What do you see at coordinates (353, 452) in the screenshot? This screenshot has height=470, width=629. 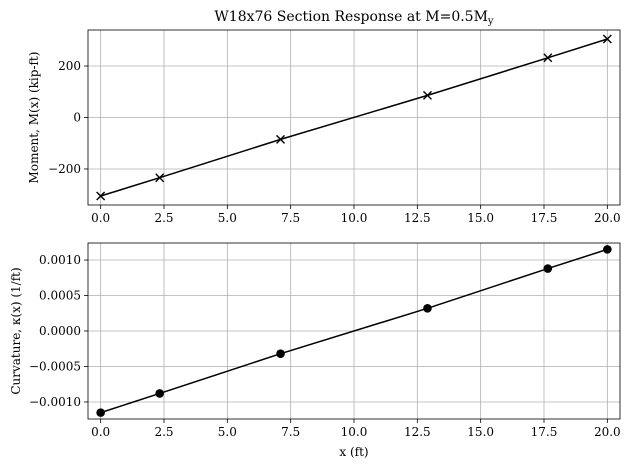 I see `x-axis-label: x (ft)` at bounding box center [353, 452].